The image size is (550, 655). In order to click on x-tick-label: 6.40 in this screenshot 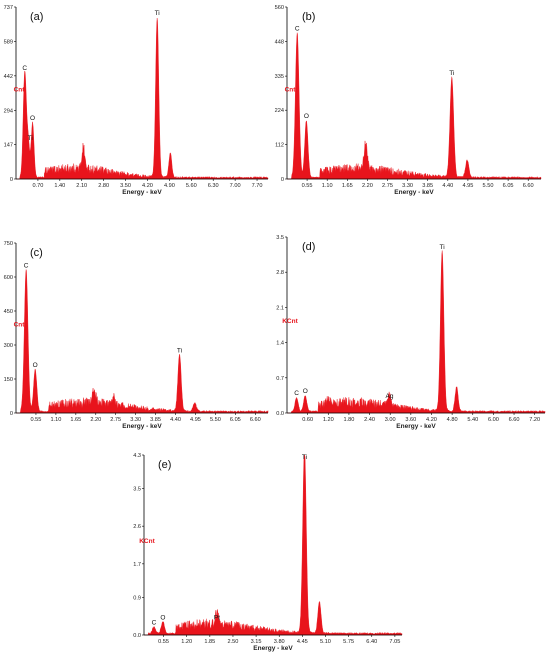, I will do `click(371, 642)`.